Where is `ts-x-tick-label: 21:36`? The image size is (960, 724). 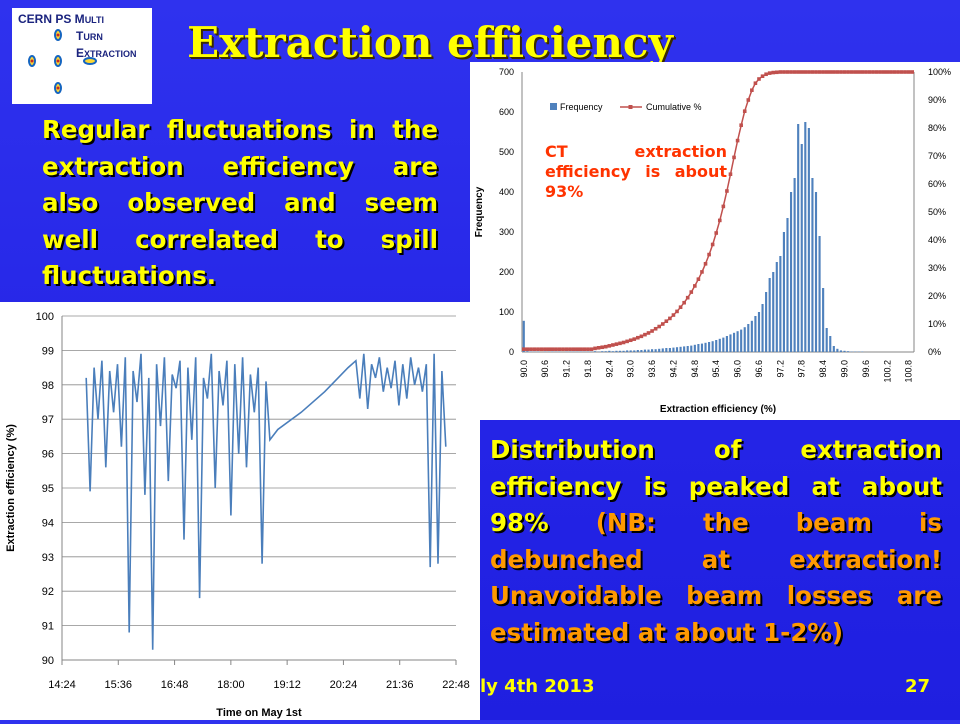 ts-x-tick-label: 21:36 is located at coordinates (400, 685).